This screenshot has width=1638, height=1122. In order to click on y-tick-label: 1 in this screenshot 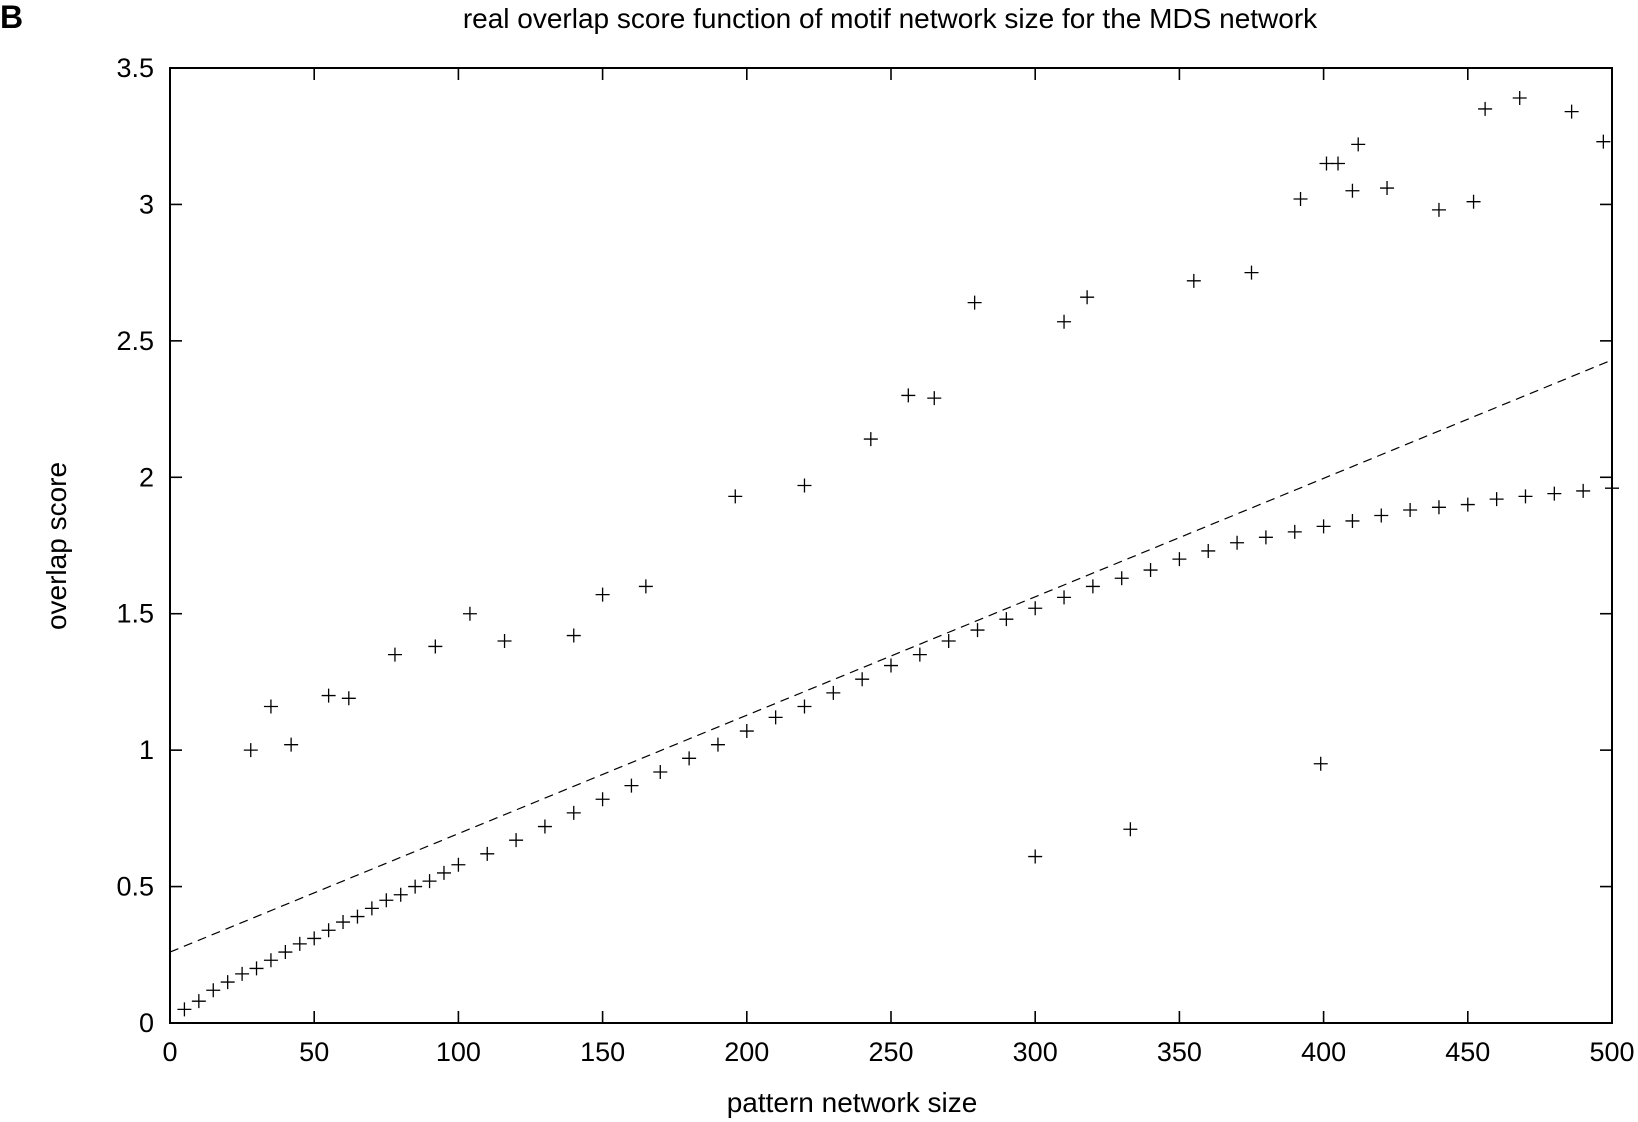, I will do `click(146, 750)`.